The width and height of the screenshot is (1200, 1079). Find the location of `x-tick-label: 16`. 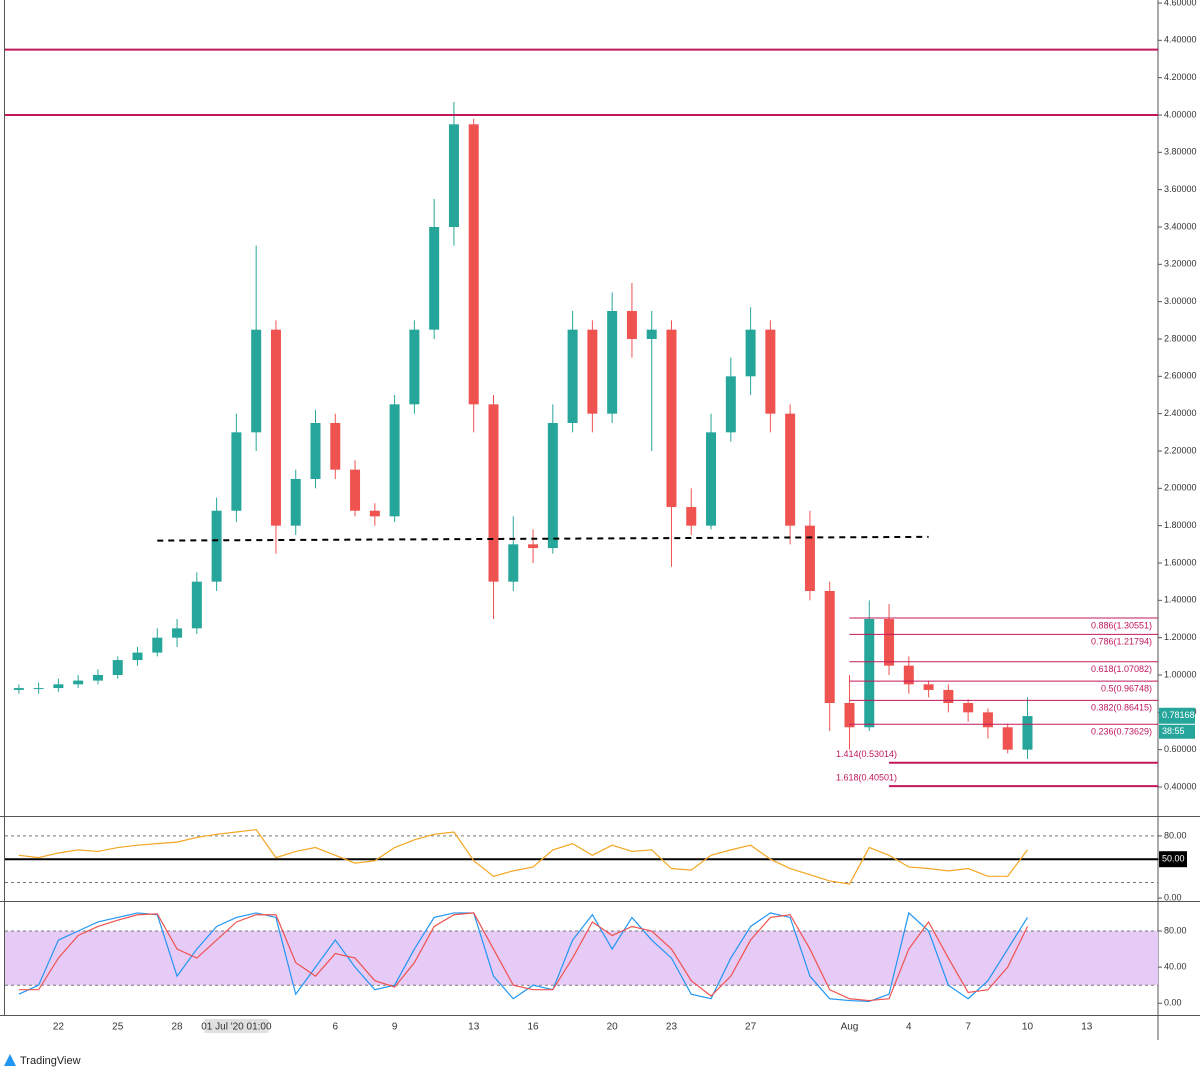

x-tick-label: 16 is located at coordinates (533, 1027).